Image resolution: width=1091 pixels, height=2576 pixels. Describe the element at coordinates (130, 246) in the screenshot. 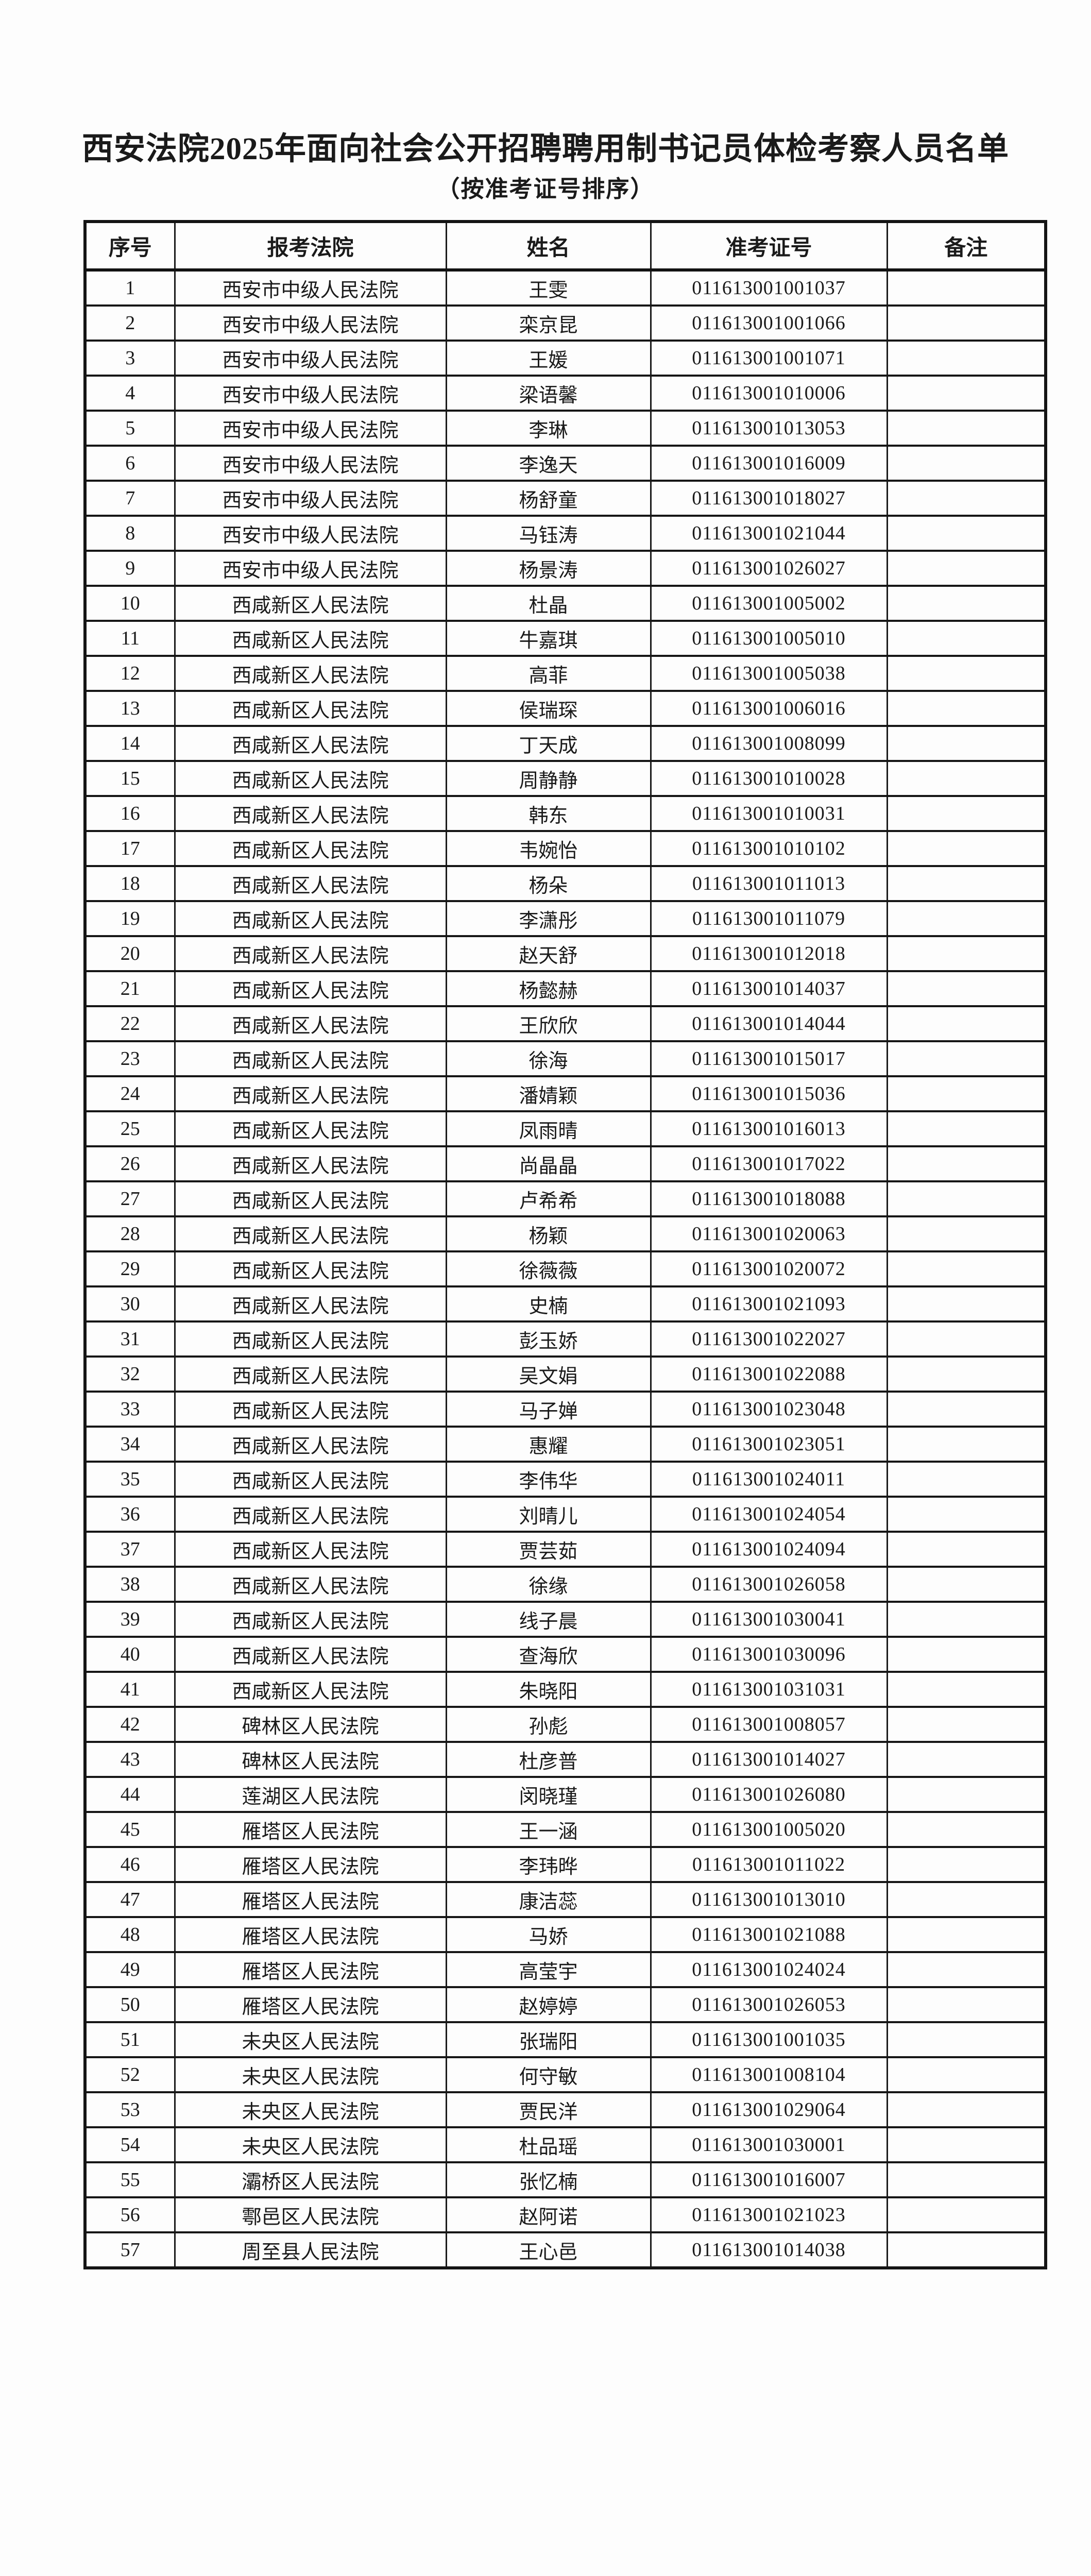

I see `column-header-index: 序号` at that location.